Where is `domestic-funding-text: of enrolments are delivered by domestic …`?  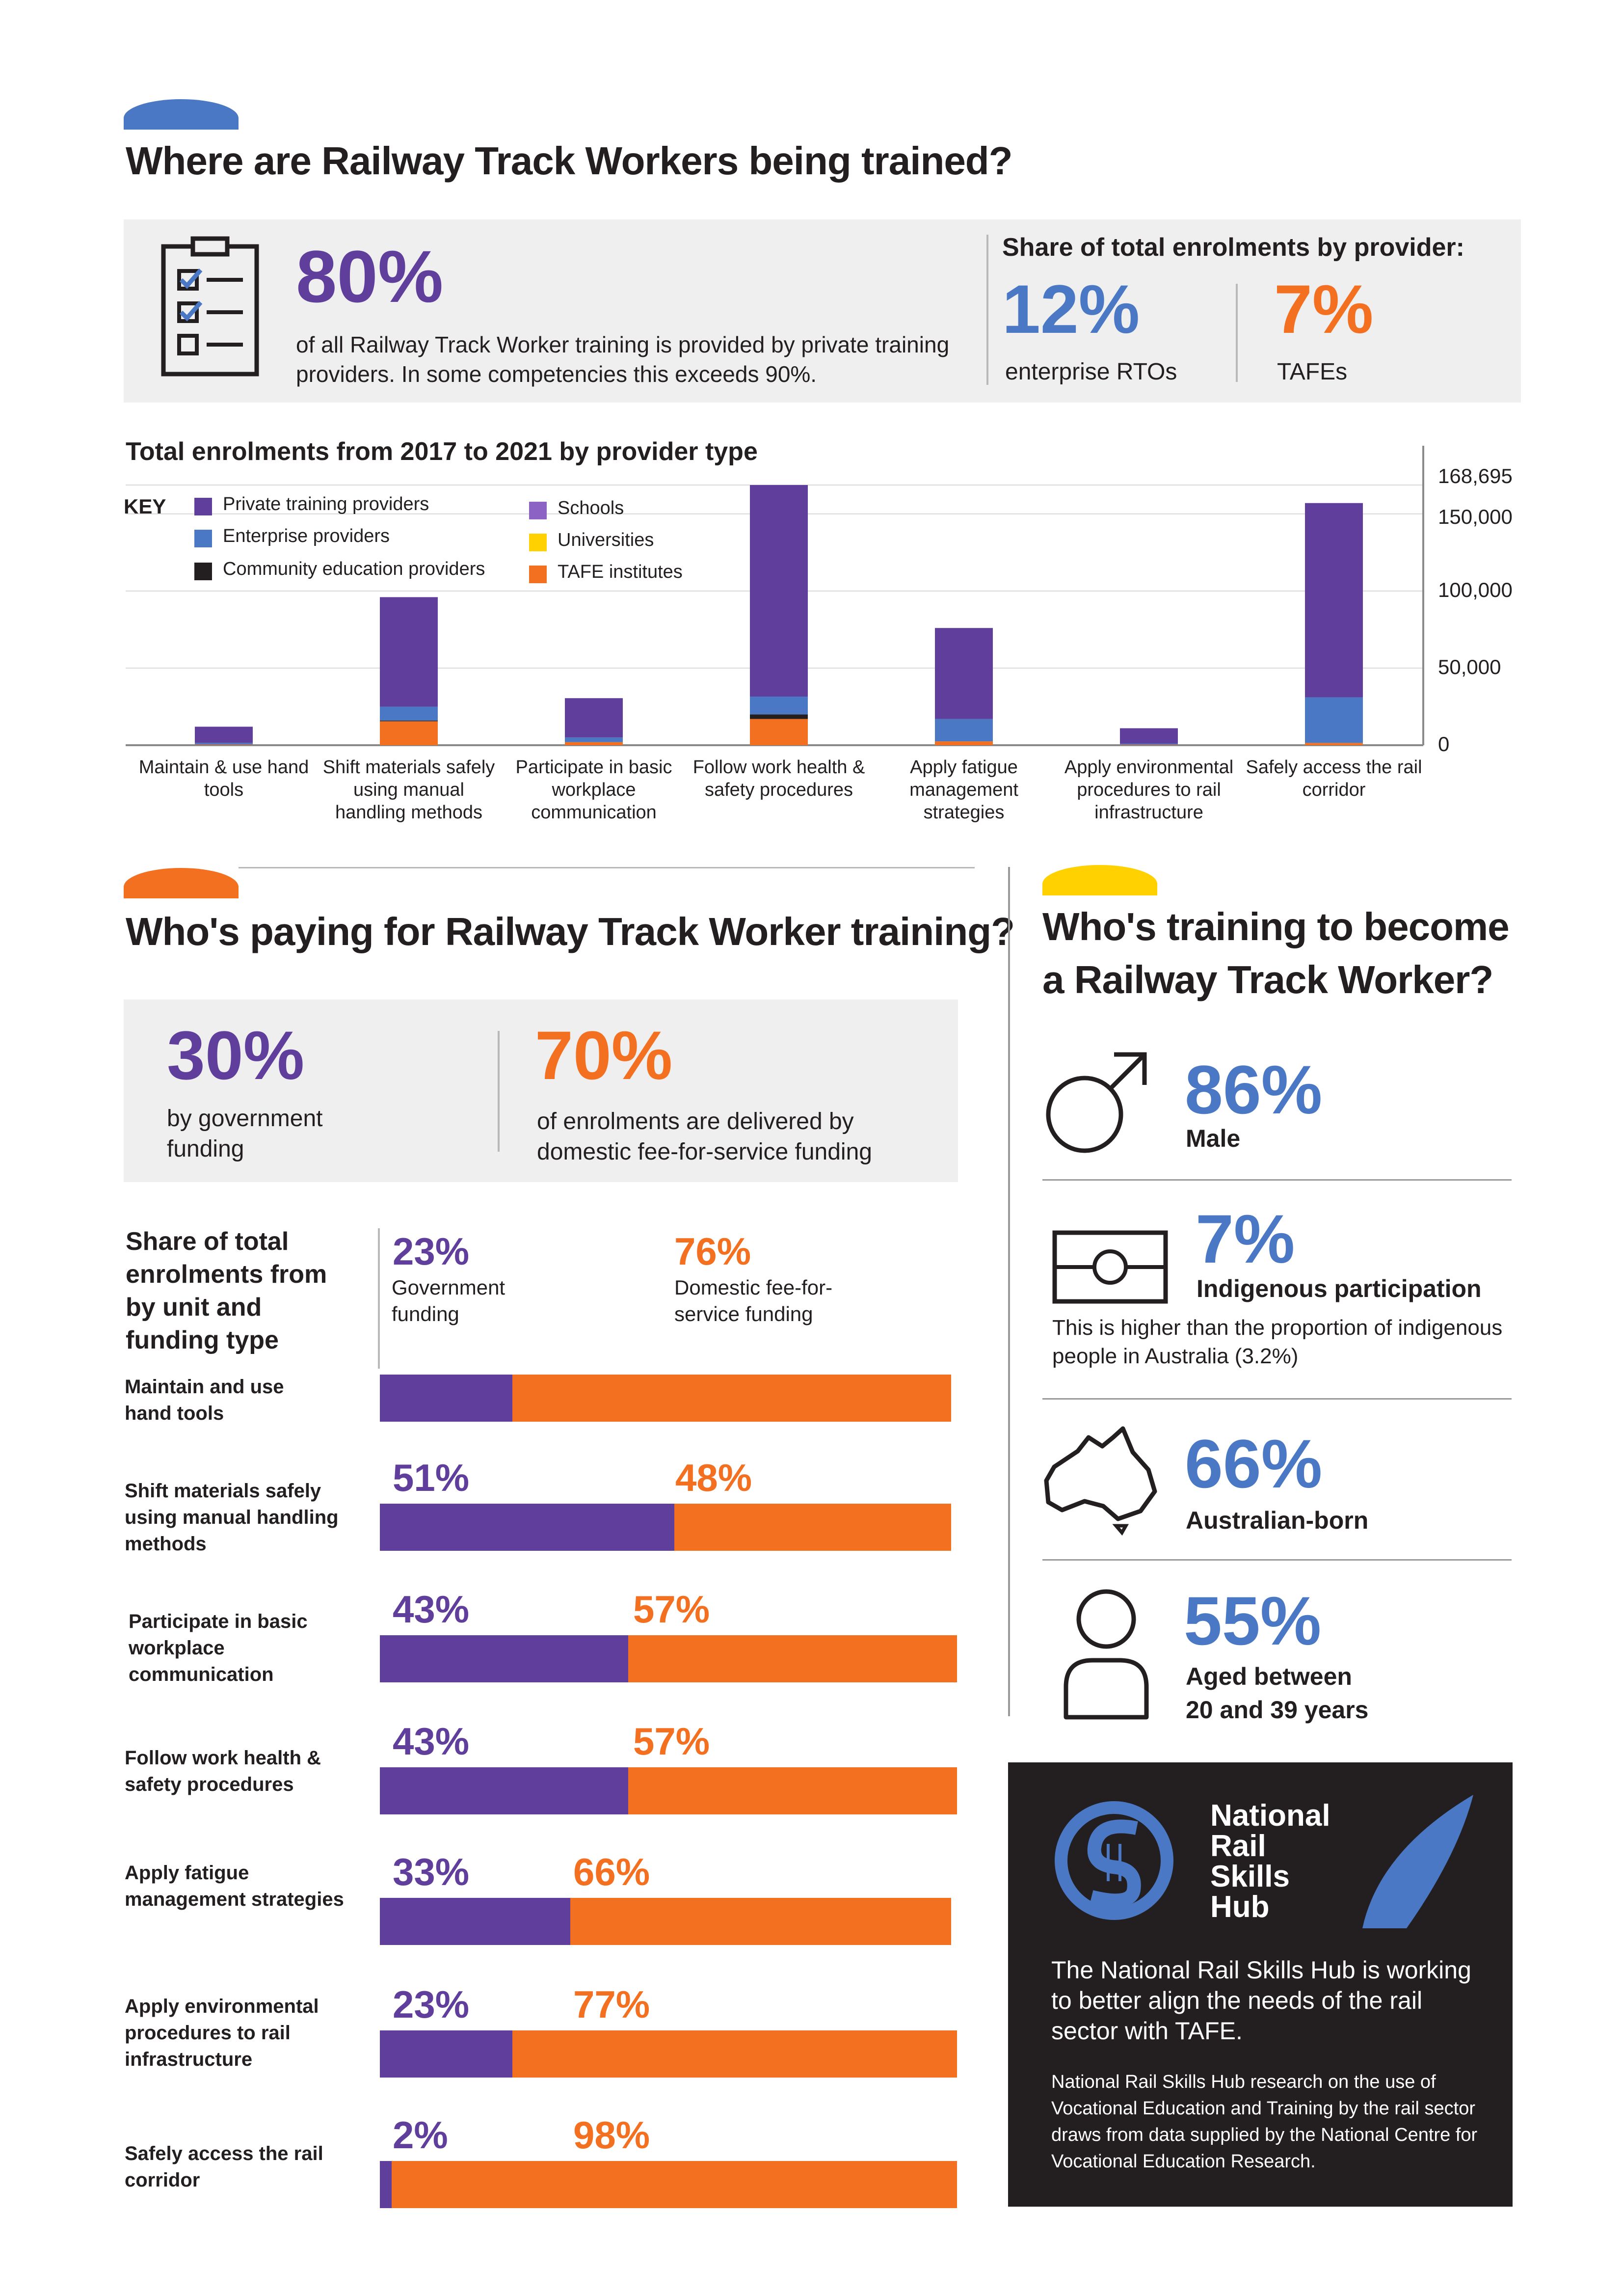 domestic-funding-text: of enrolments are delivered by domestic … is located at coordinates (704, 1136).